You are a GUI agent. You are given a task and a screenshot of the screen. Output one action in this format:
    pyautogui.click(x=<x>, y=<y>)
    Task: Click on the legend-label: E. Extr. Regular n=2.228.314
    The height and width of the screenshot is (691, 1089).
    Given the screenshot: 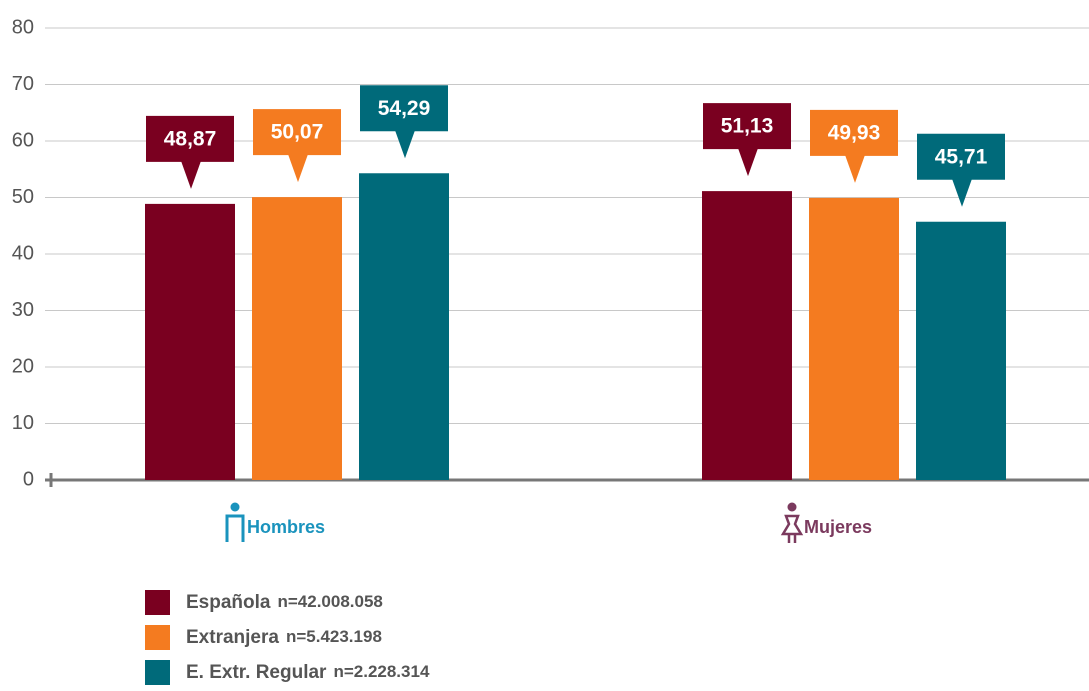 What is the action you would take?
    pyautogui.click(x=308, y=672)
    